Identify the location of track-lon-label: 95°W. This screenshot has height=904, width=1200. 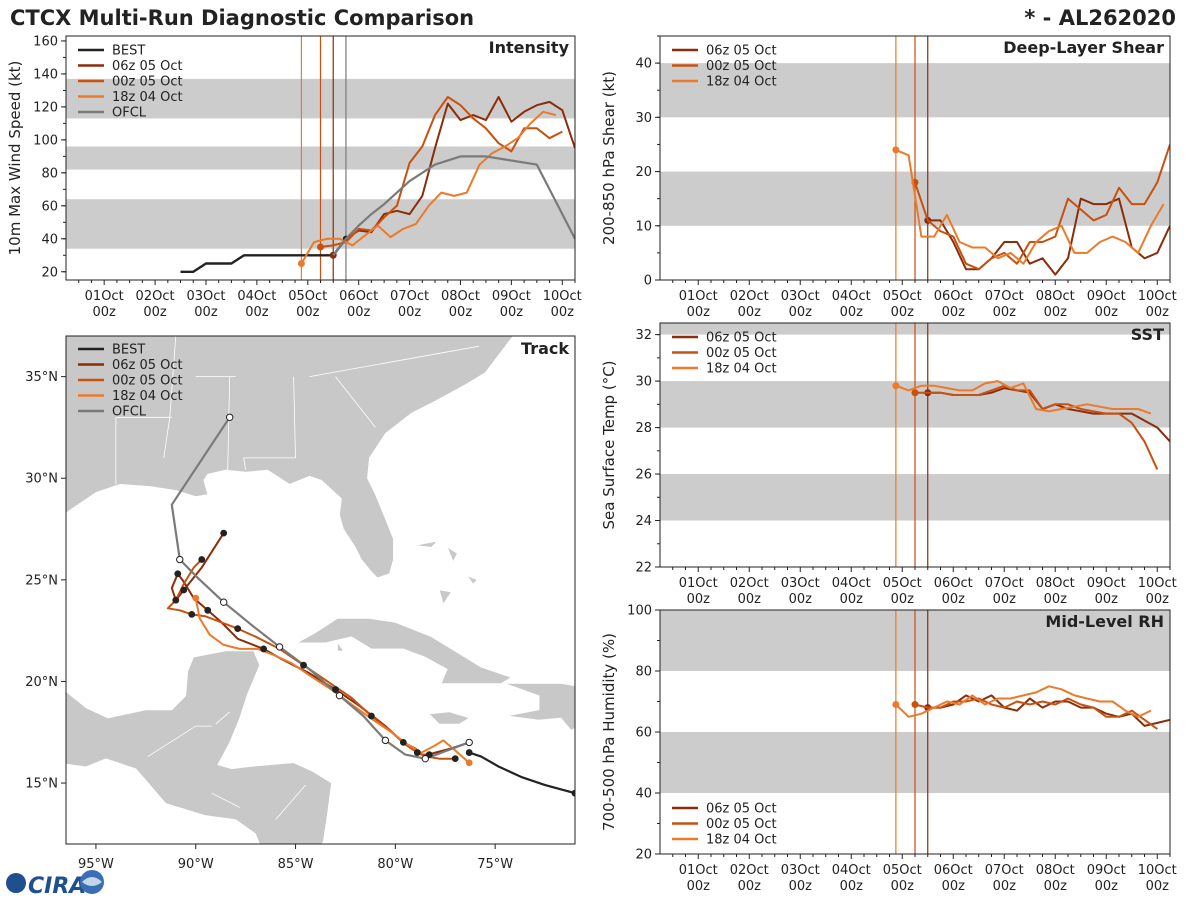
(96, 864).